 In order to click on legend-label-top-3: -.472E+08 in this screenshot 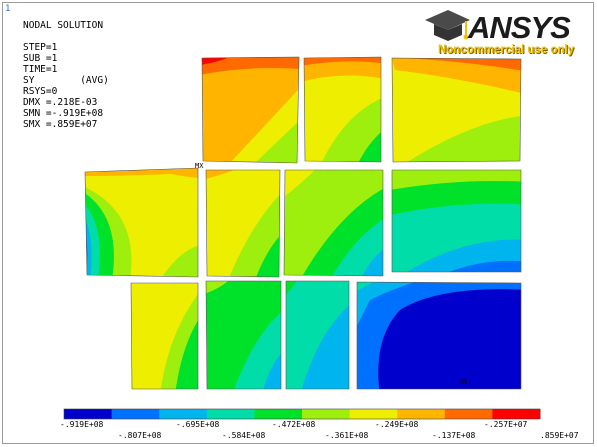, I will do `click(293, 424)`.